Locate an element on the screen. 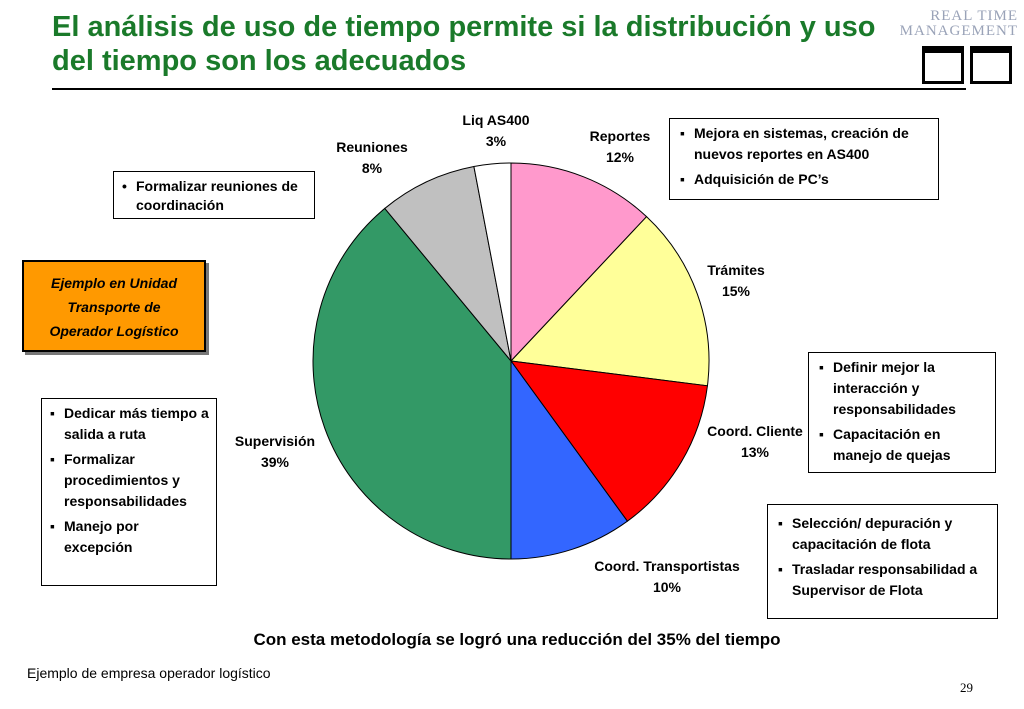 The image size is (1024, 709). company-logo: REAL TIME MANAGEMENT is located at coordinates (959, 23).